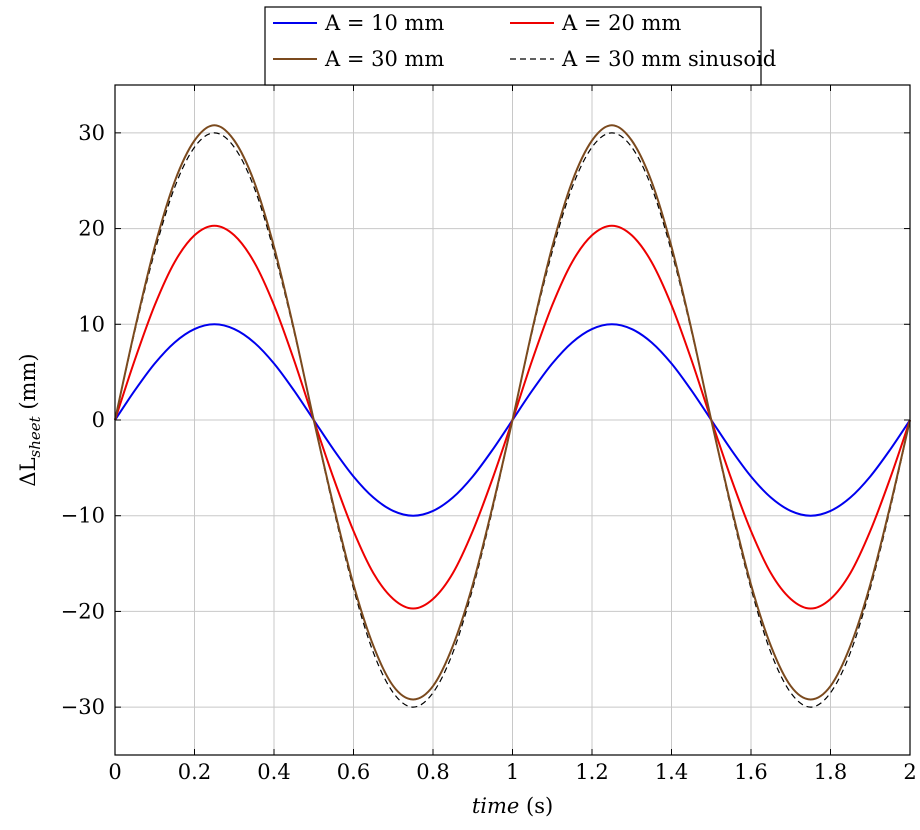  Describe the element at coordinates (28, 384) in the screenshot. I see `y-axis-label-unit: (mm)` at that location.